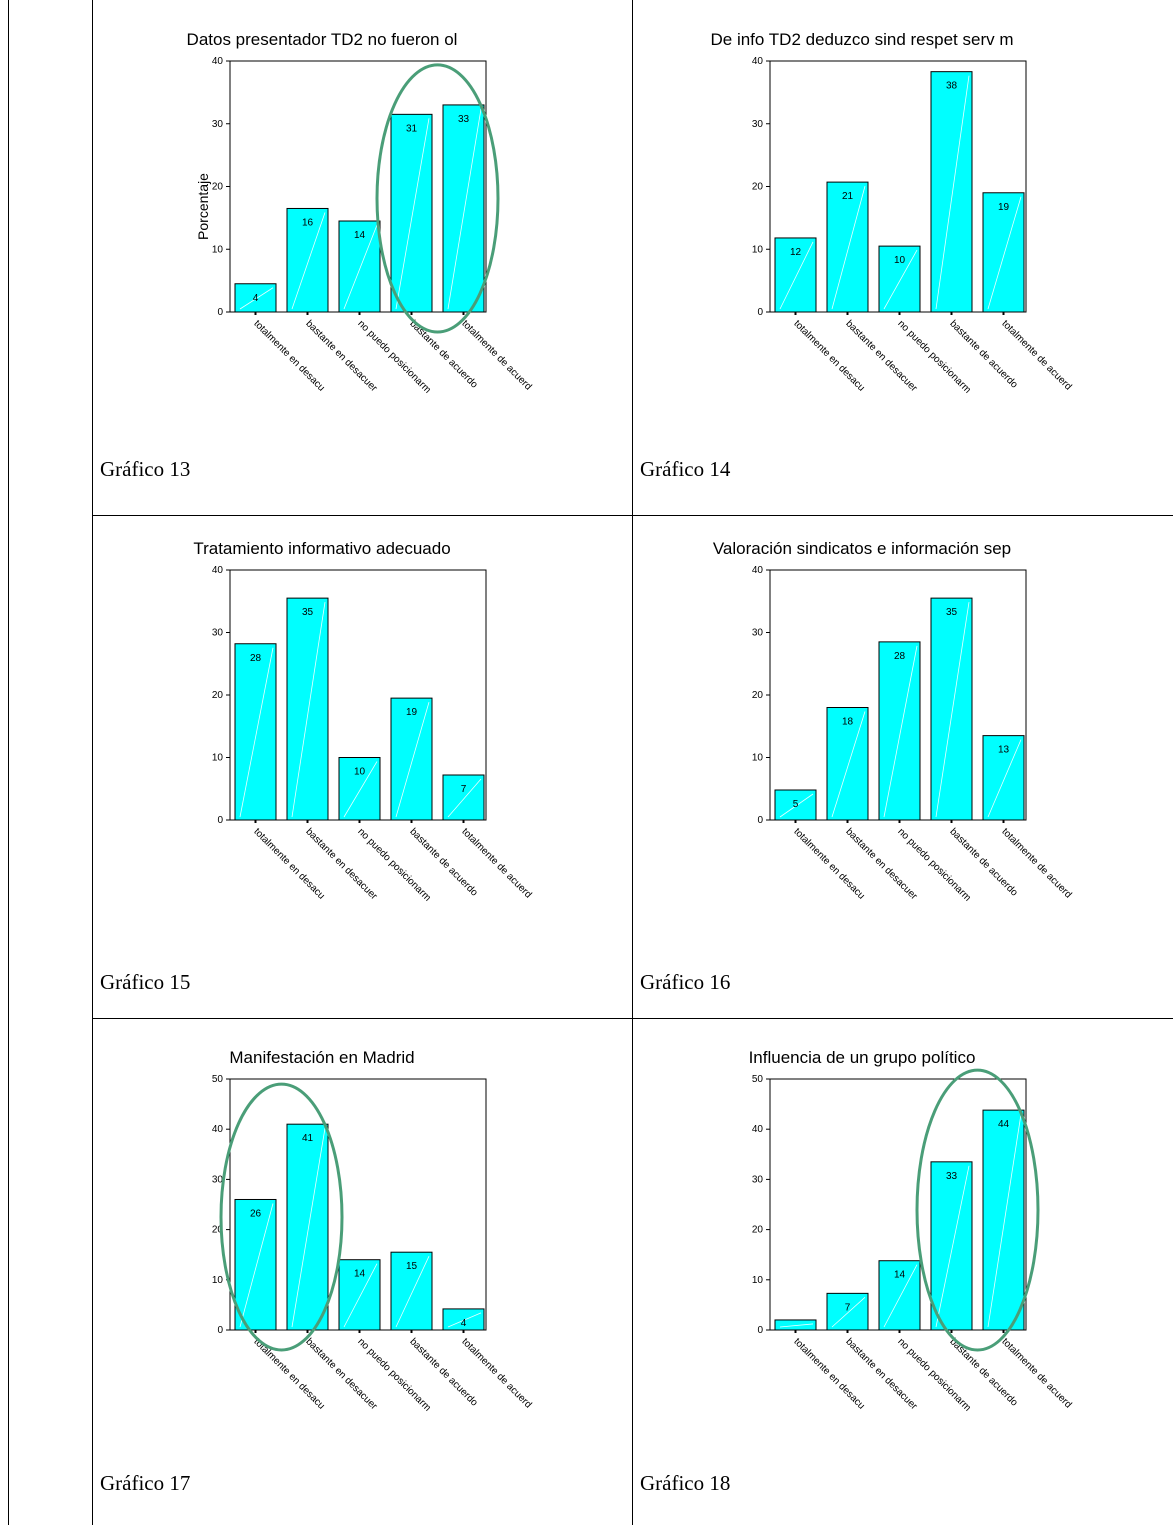  Describe the element at coordinates (321, 1057) in the screenshot. I see `chart-title: Manifestación en Madrid` at that location.